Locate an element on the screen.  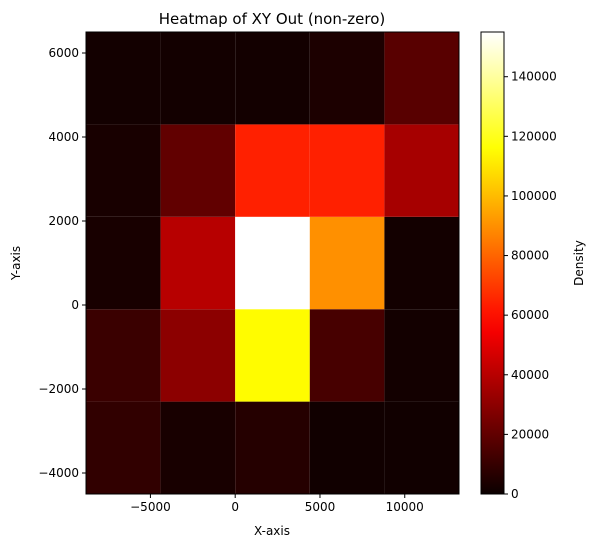
x-tick-label: 0 is located at coordinates (235, 507).